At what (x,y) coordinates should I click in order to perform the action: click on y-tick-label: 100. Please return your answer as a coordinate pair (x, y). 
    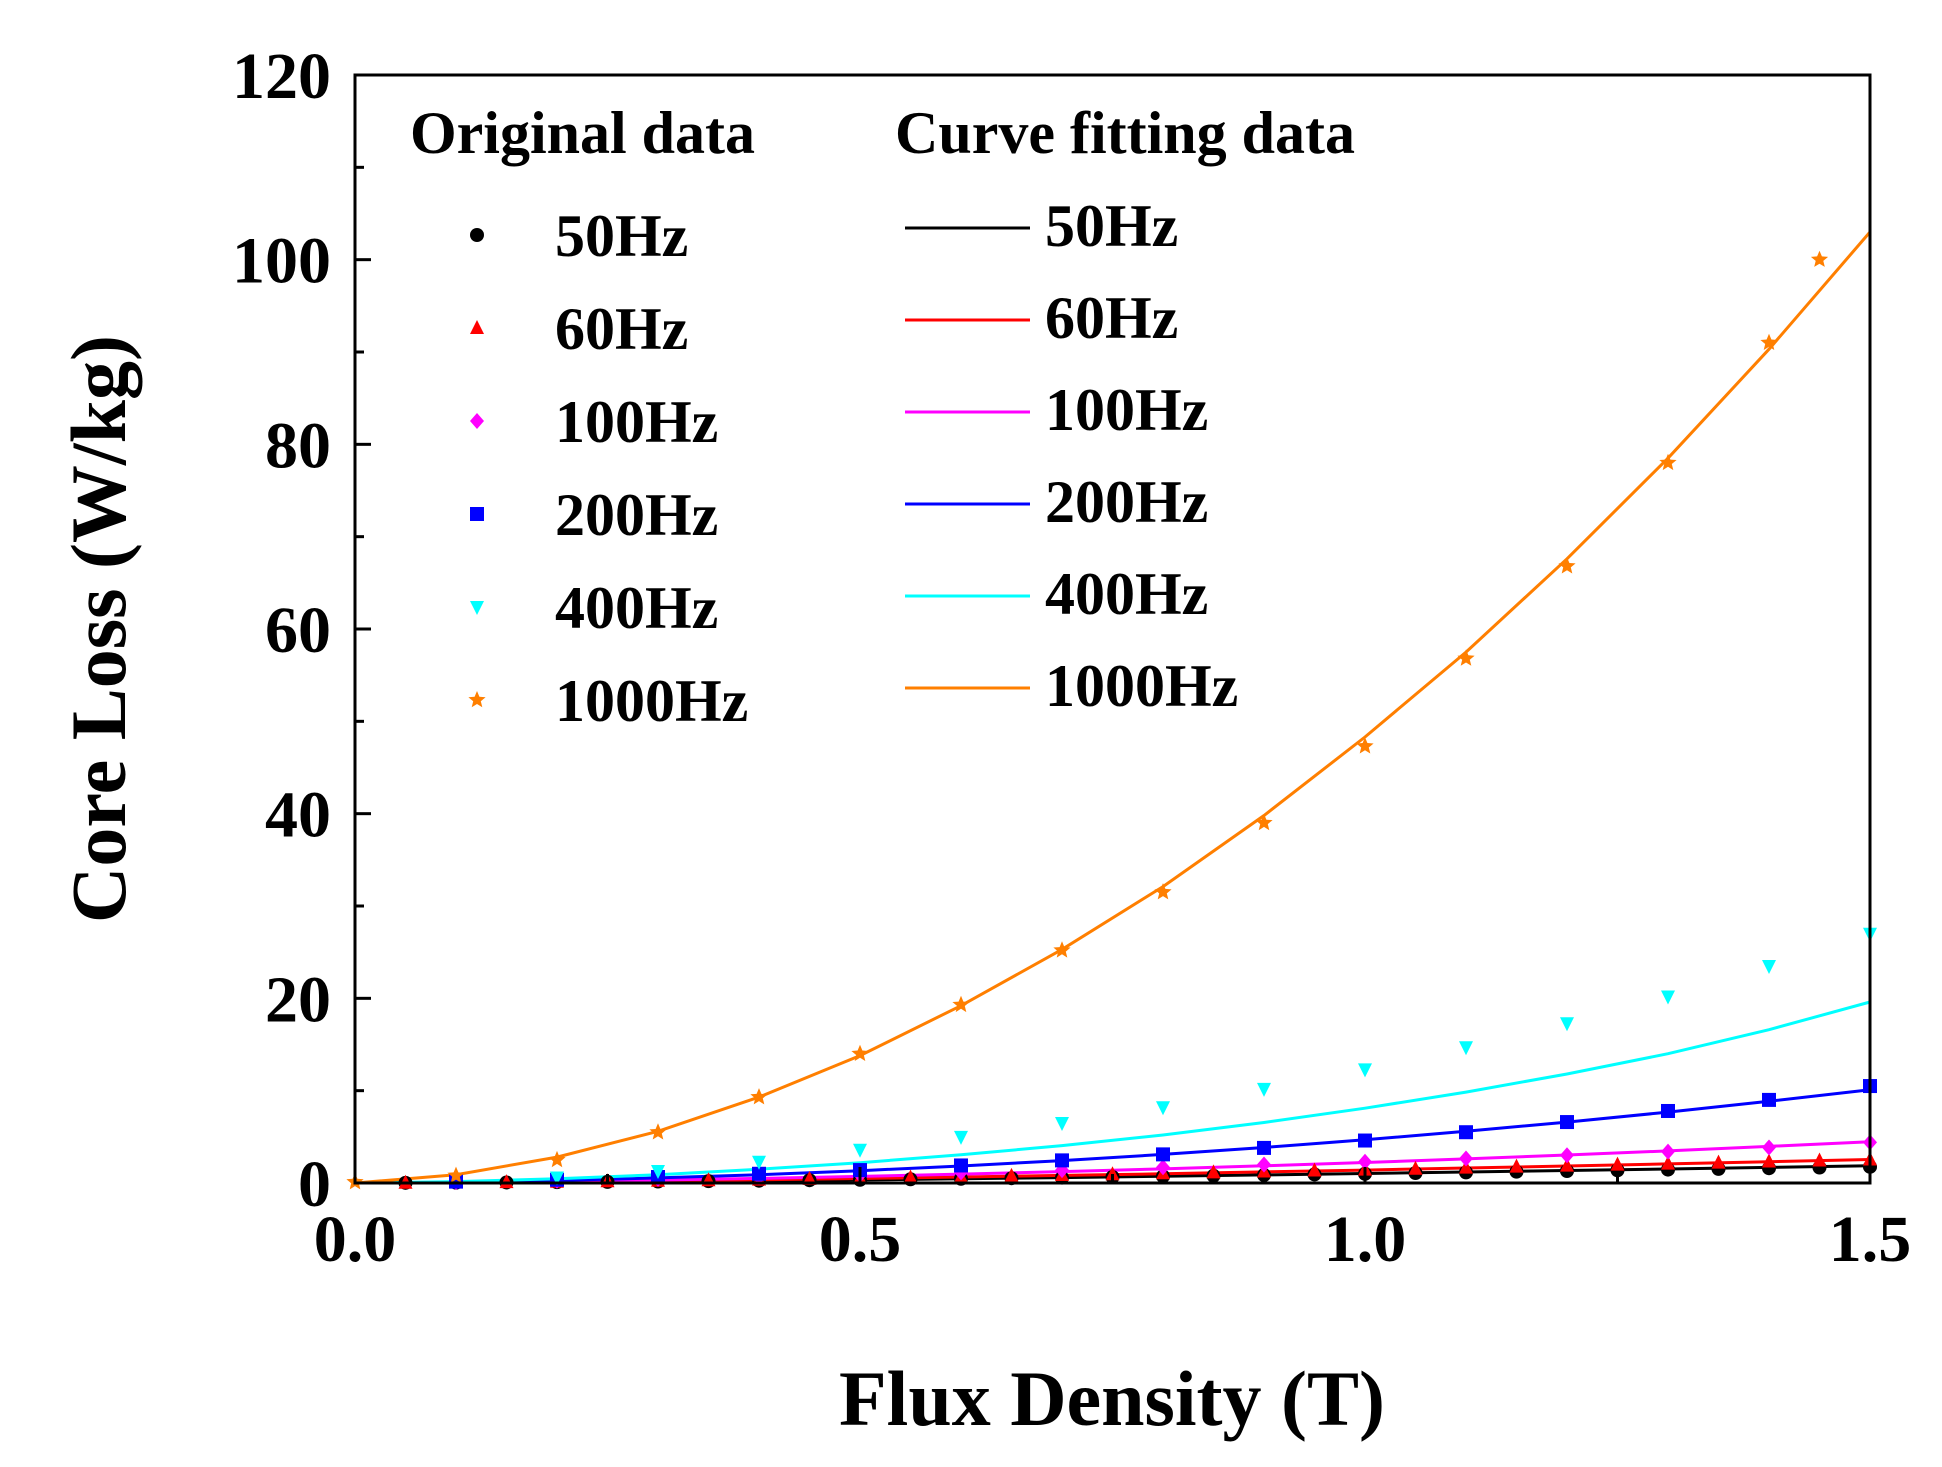
    Looking at the image, I should click on (281, 261).